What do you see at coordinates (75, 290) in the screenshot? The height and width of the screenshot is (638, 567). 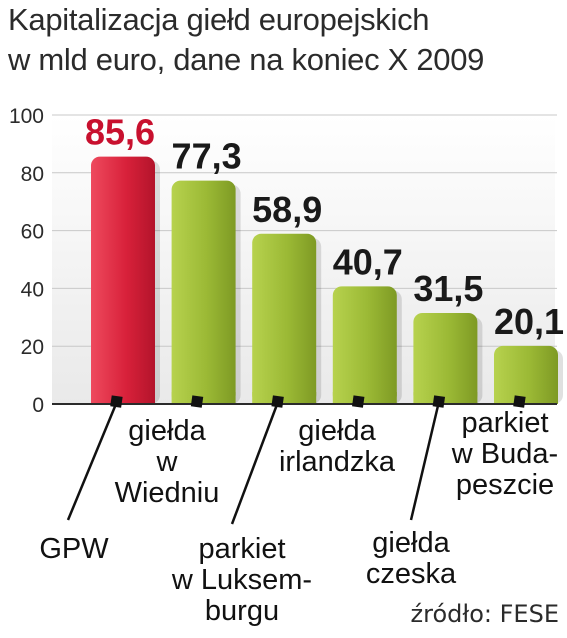 I see `bar-extension` at bounding box center [75, 290].